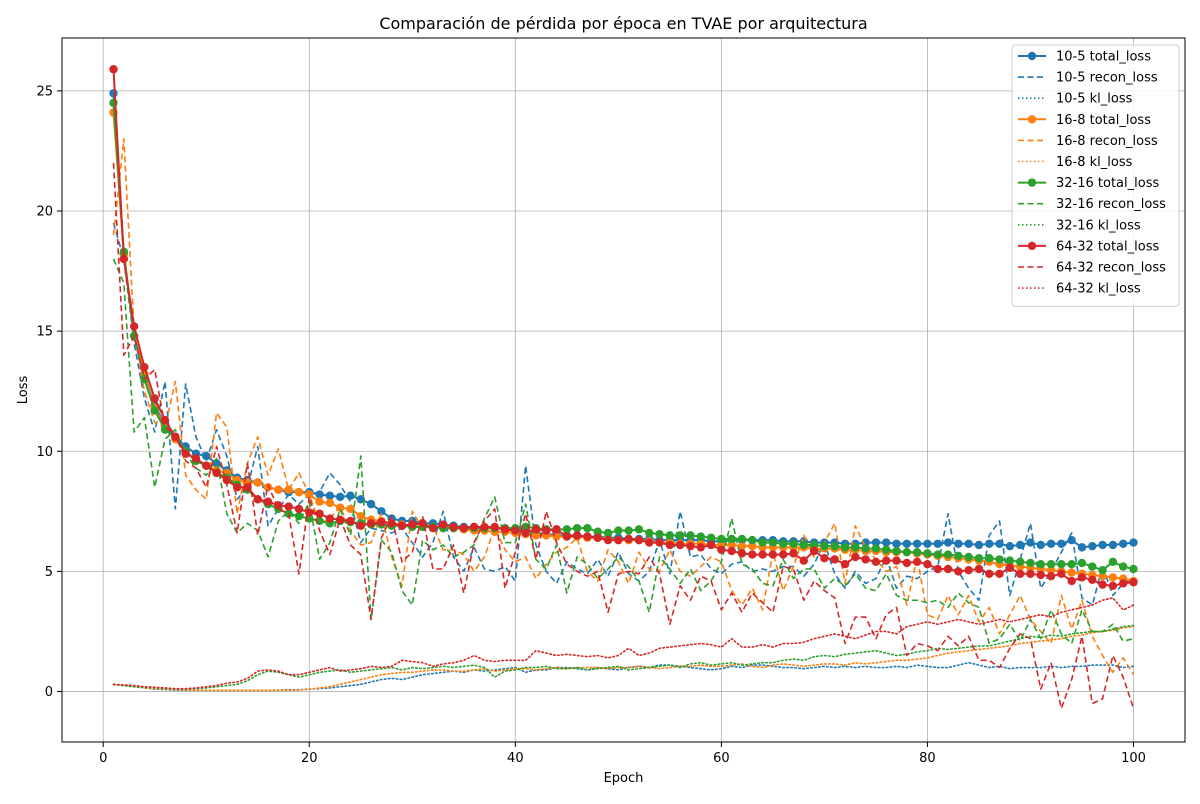 The height and width of the screenshot is (804, 1200). I want to click on legend-label: 10-5 recon_loss, so click(1107, 78).